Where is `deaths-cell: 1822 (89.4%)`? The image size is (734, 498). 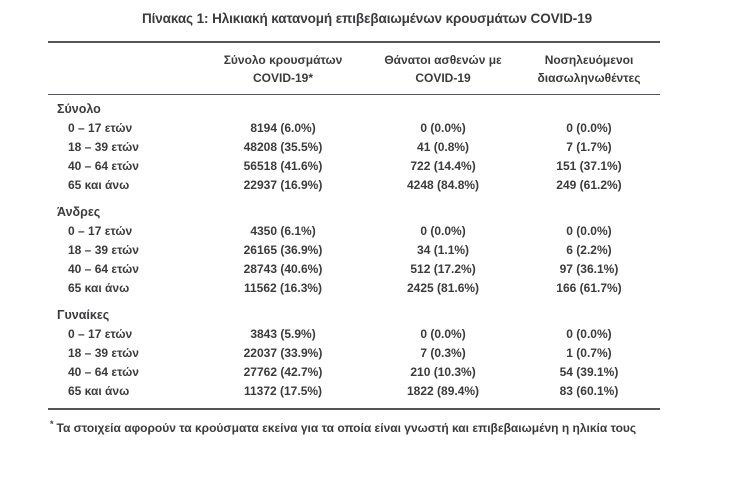 deaths-cell: 1822 (89.4%) is located at coordinates (443, 391).